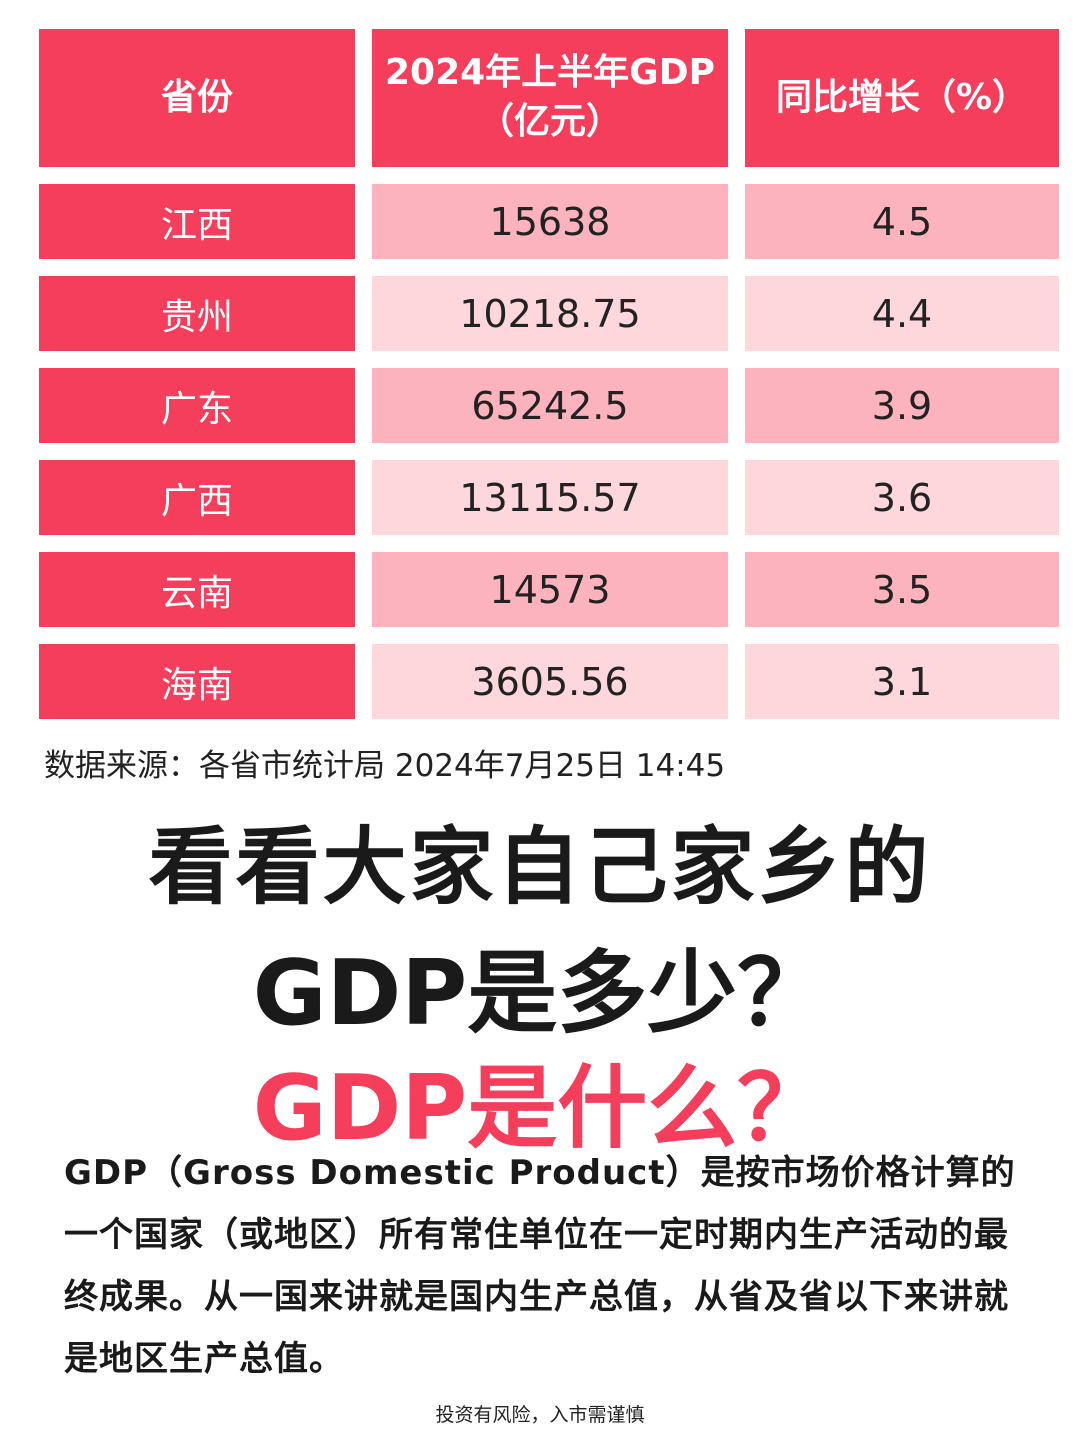 The width and height of the screenshot is (1080, 1443). Describe the element at coordinates (540, 867) in the screenshot. I see `headline-line-1: 看看大家自己家乡的` at that location.